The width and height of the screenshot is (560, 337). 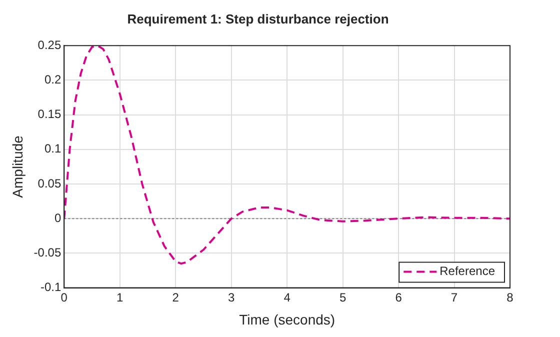 I want to click on y-tick-label: 0.25, so click(x=50, y=45).